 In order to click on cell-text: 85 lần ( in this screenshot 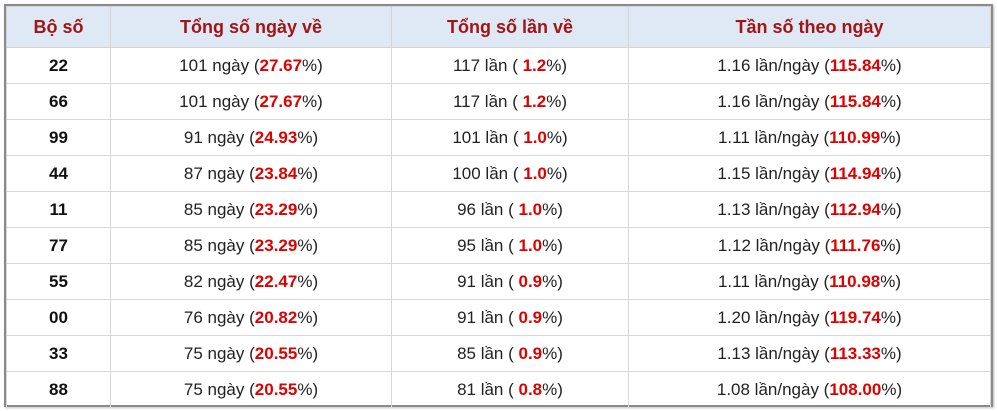, I will do `click(488, 353)`.